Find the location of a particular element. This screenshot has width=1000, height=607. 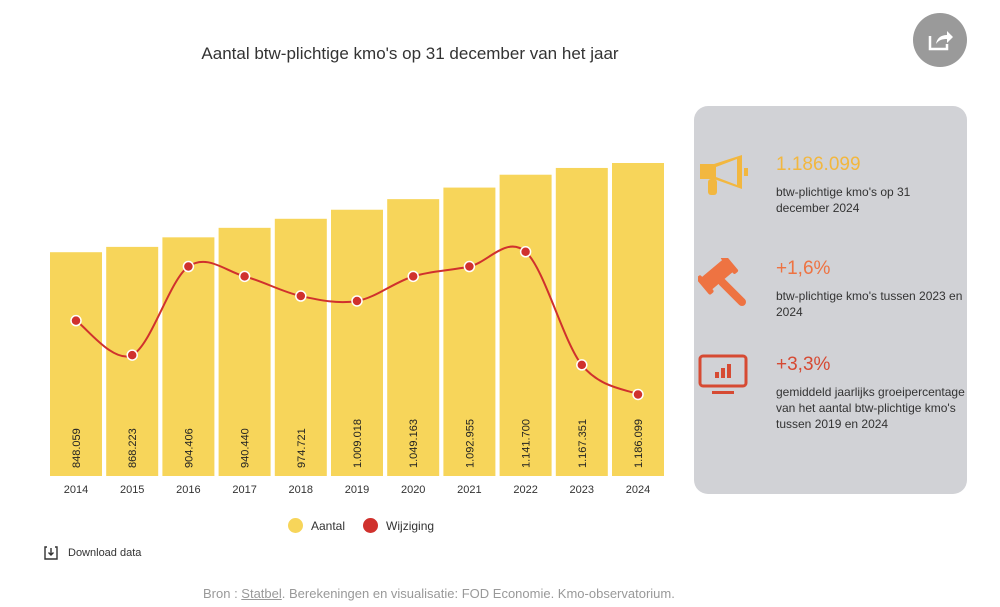

download-label: Download data is located at coordinates (105, 553).